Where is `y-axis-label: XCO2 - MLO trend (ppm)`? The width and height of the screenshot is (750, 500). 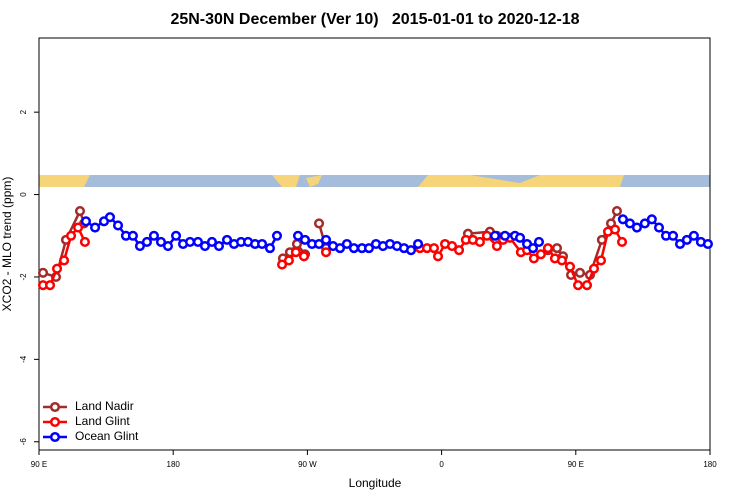 y-axis-label: XCO2 - MLO trend (ppm) is located at coordinates (7, 244).